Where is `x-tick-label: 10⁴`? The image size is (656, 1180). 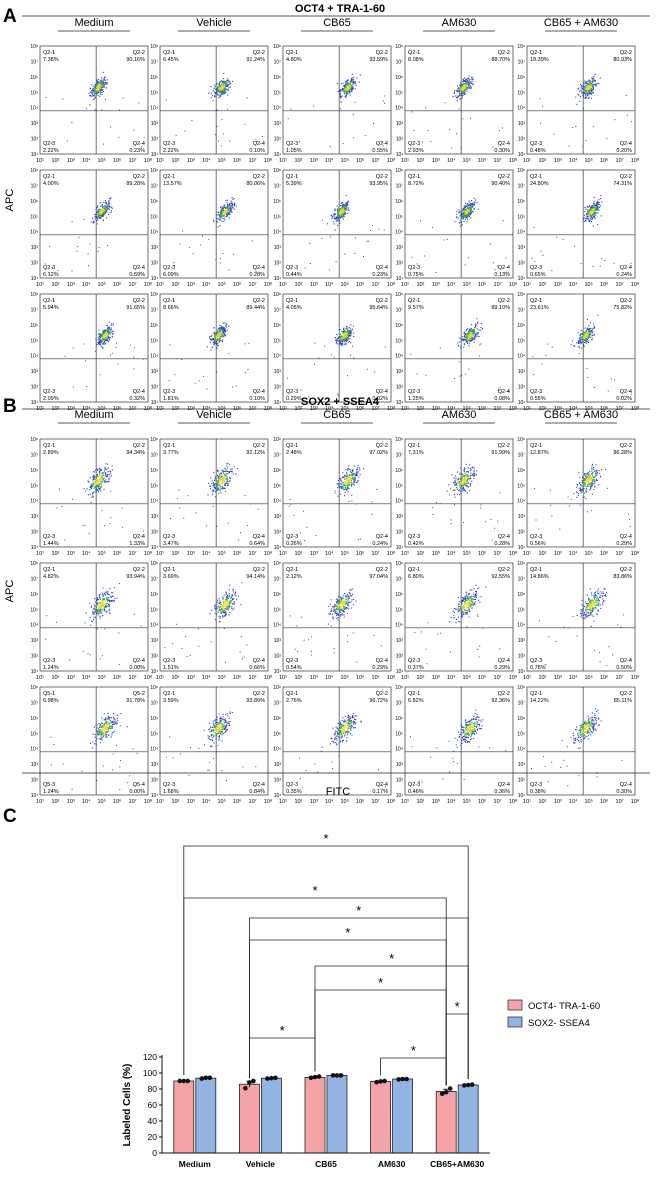 x-tick-label: 10⁴ is located at coordinates (86, 284).